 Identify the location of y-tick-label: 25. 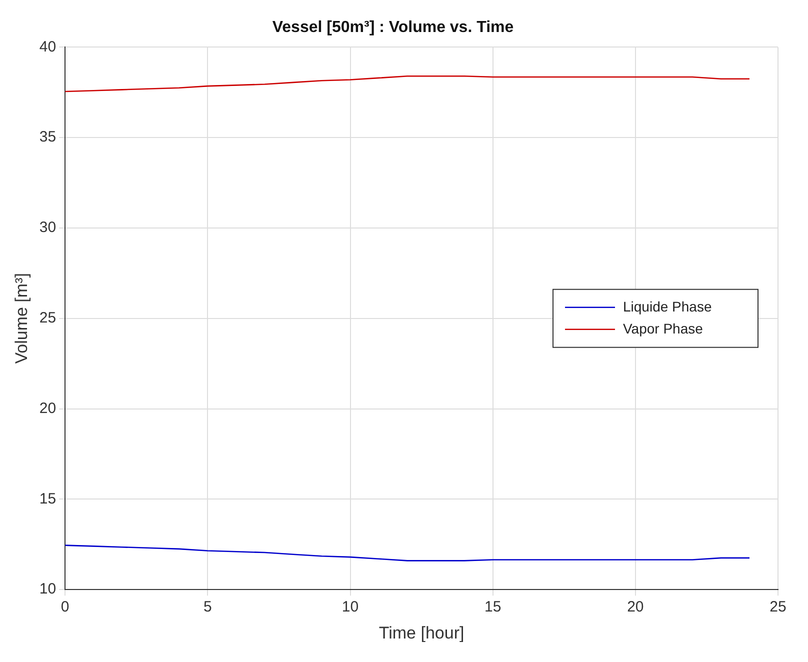
(47, 318).